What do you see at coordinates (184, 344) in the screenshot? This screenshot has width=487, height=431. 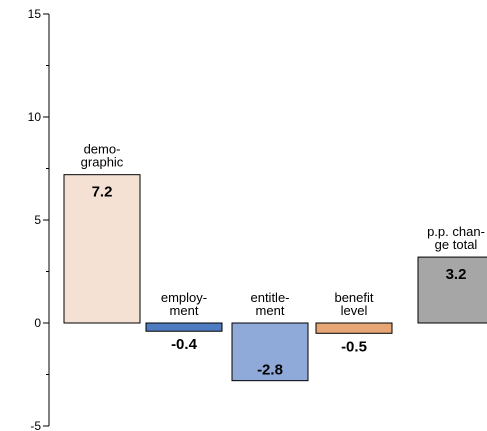 I see `value-label-1: -0.4` at bounding box center [184, 344].